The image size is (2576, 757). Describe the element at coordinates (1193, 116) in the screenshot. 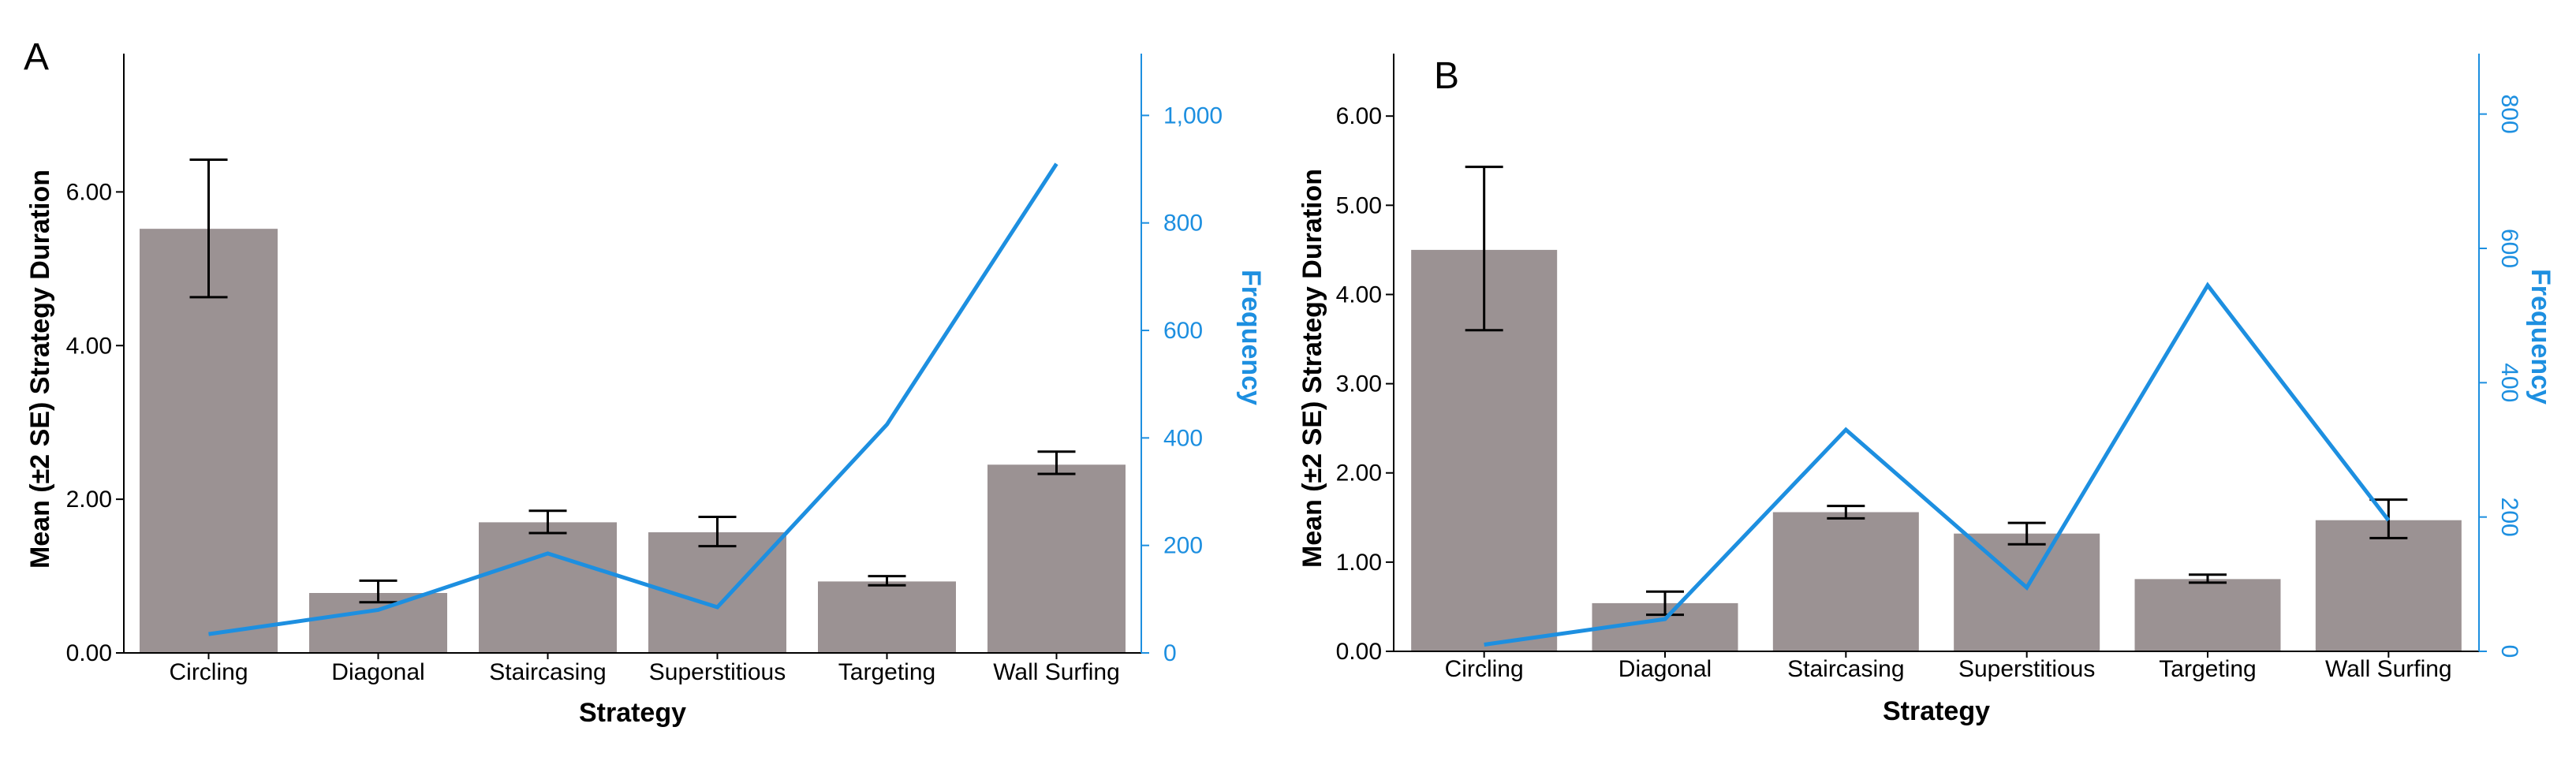

I see `y2-tick-label: 1,000` at that location.